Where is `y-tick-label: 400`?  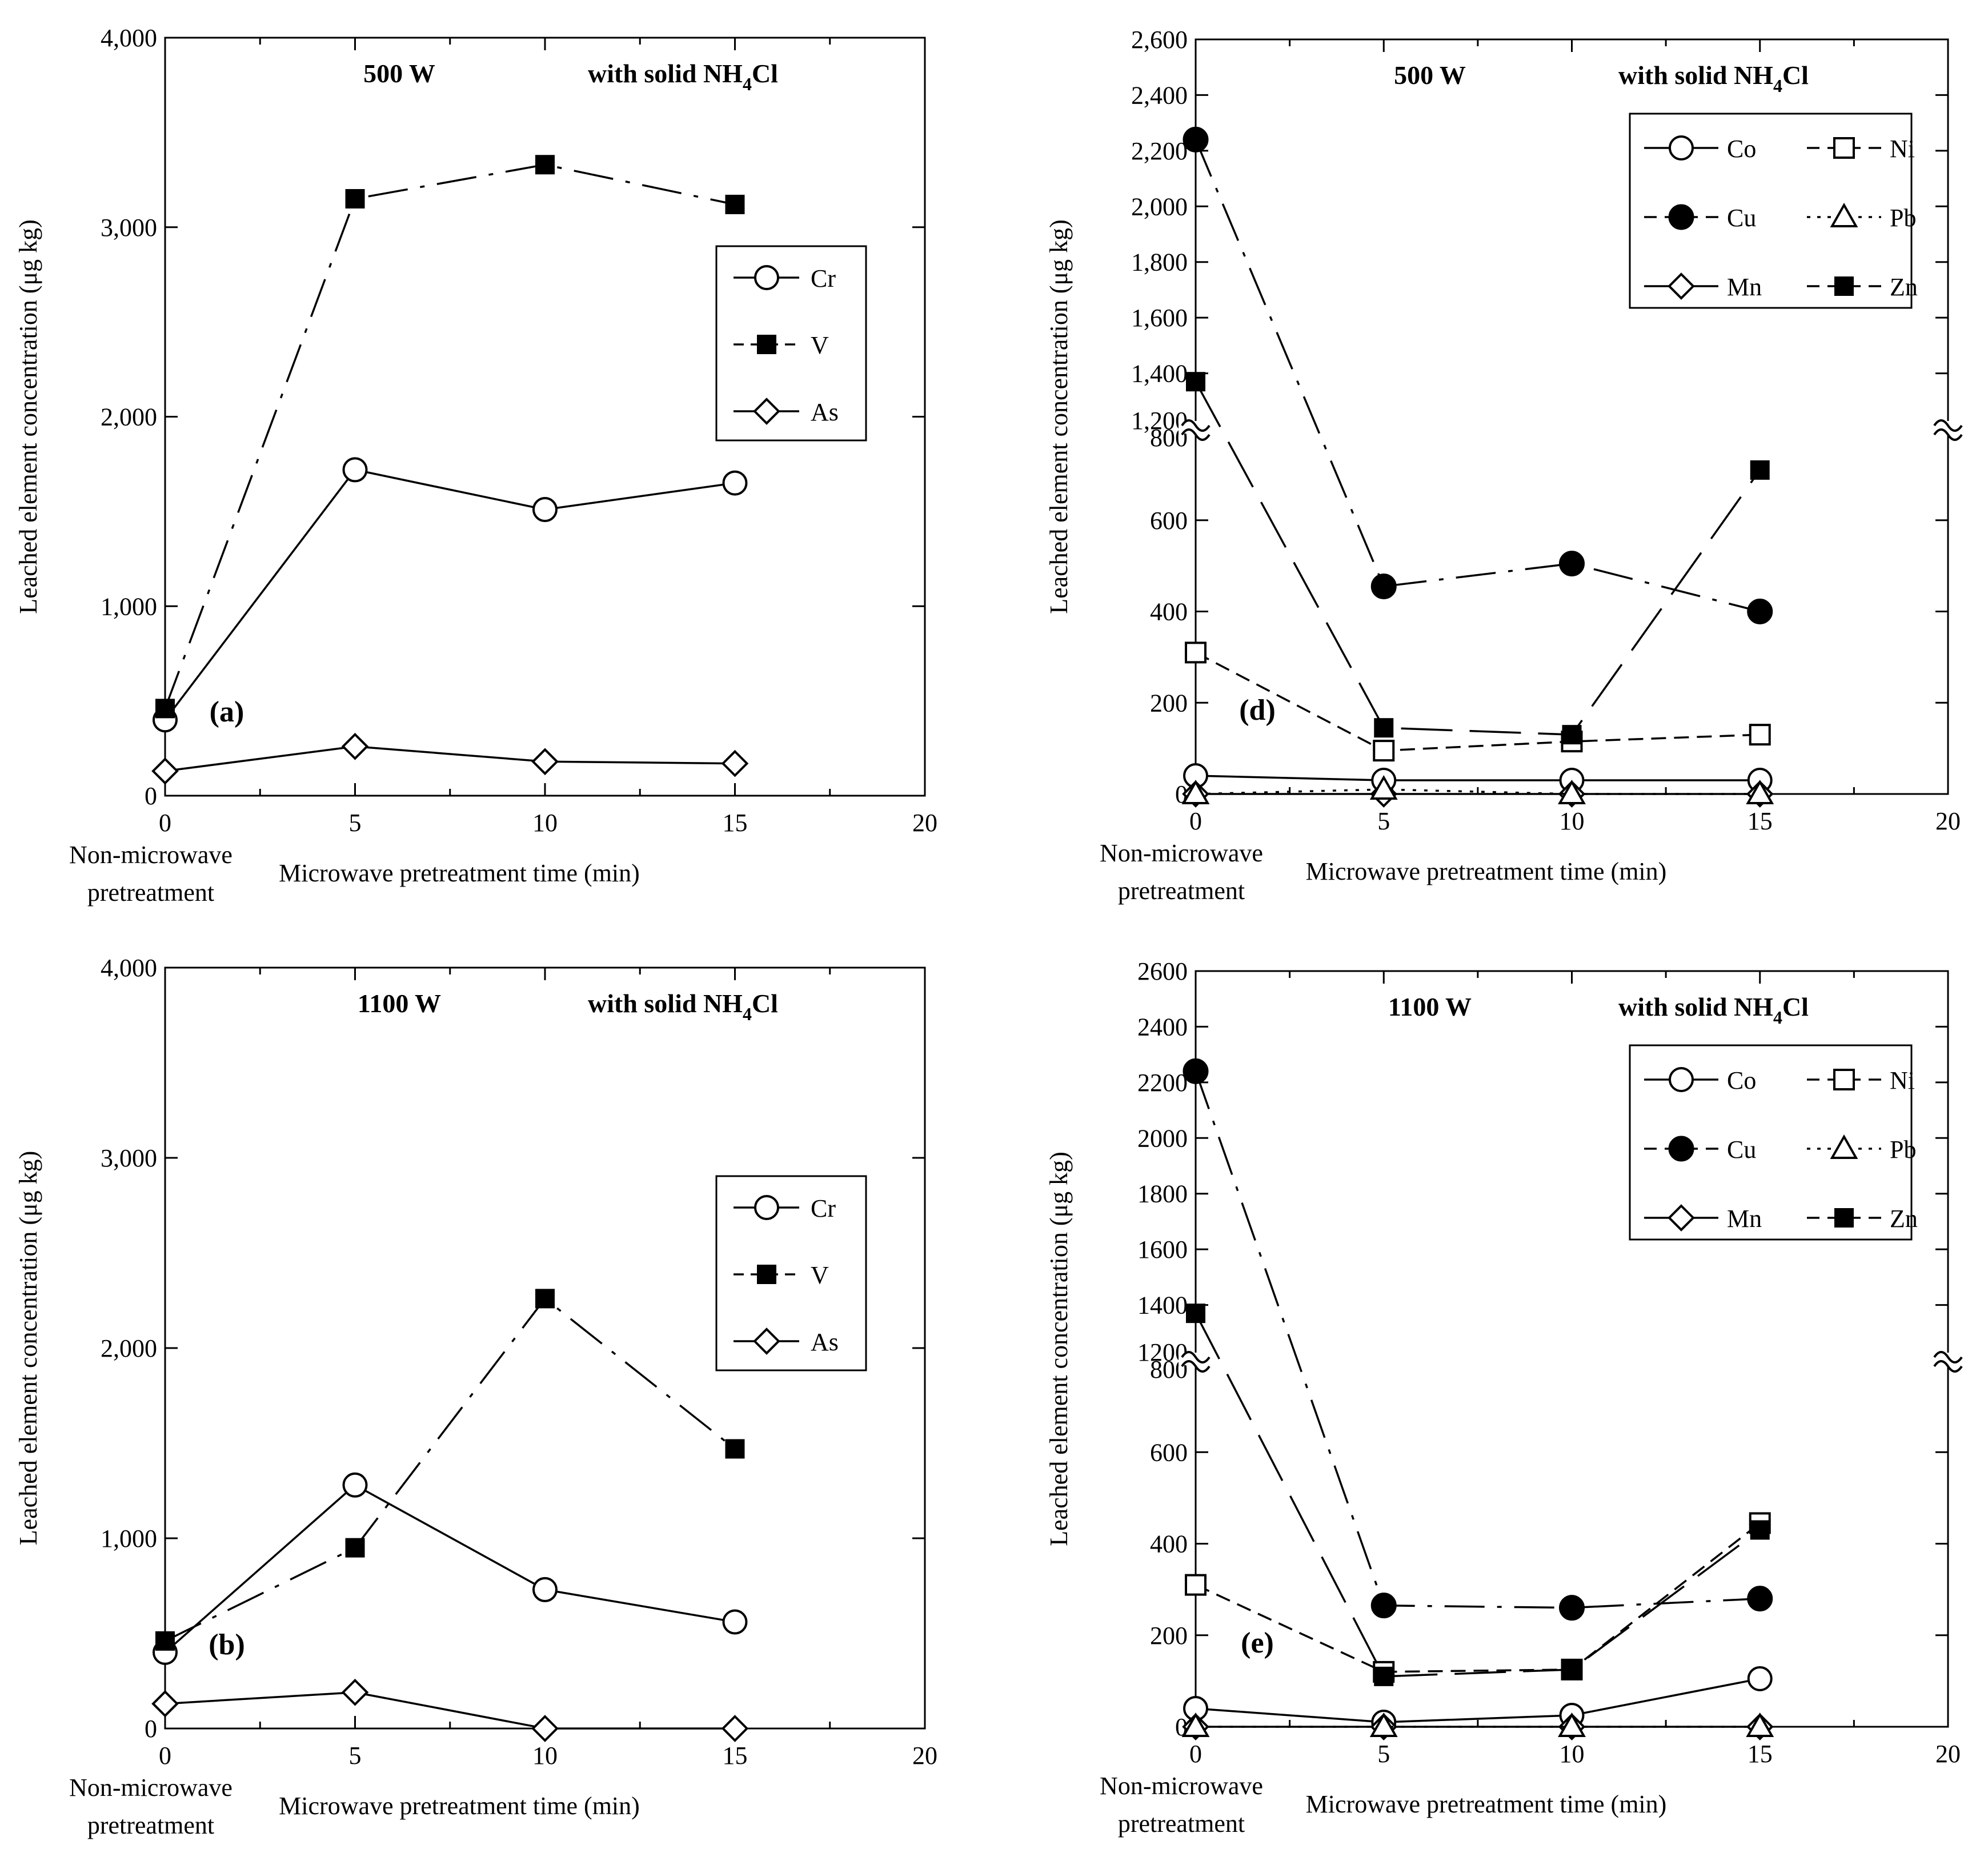
y-tick-label: 400 is located at coordinates (1169, 612).